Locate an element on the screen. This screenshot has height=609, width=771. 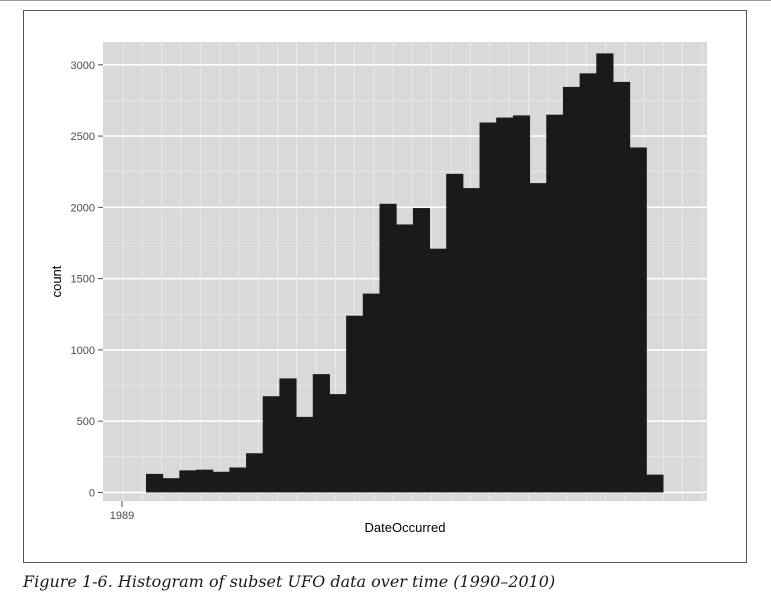
y-tick-label: 1500 is located at coordinates (83, 280).